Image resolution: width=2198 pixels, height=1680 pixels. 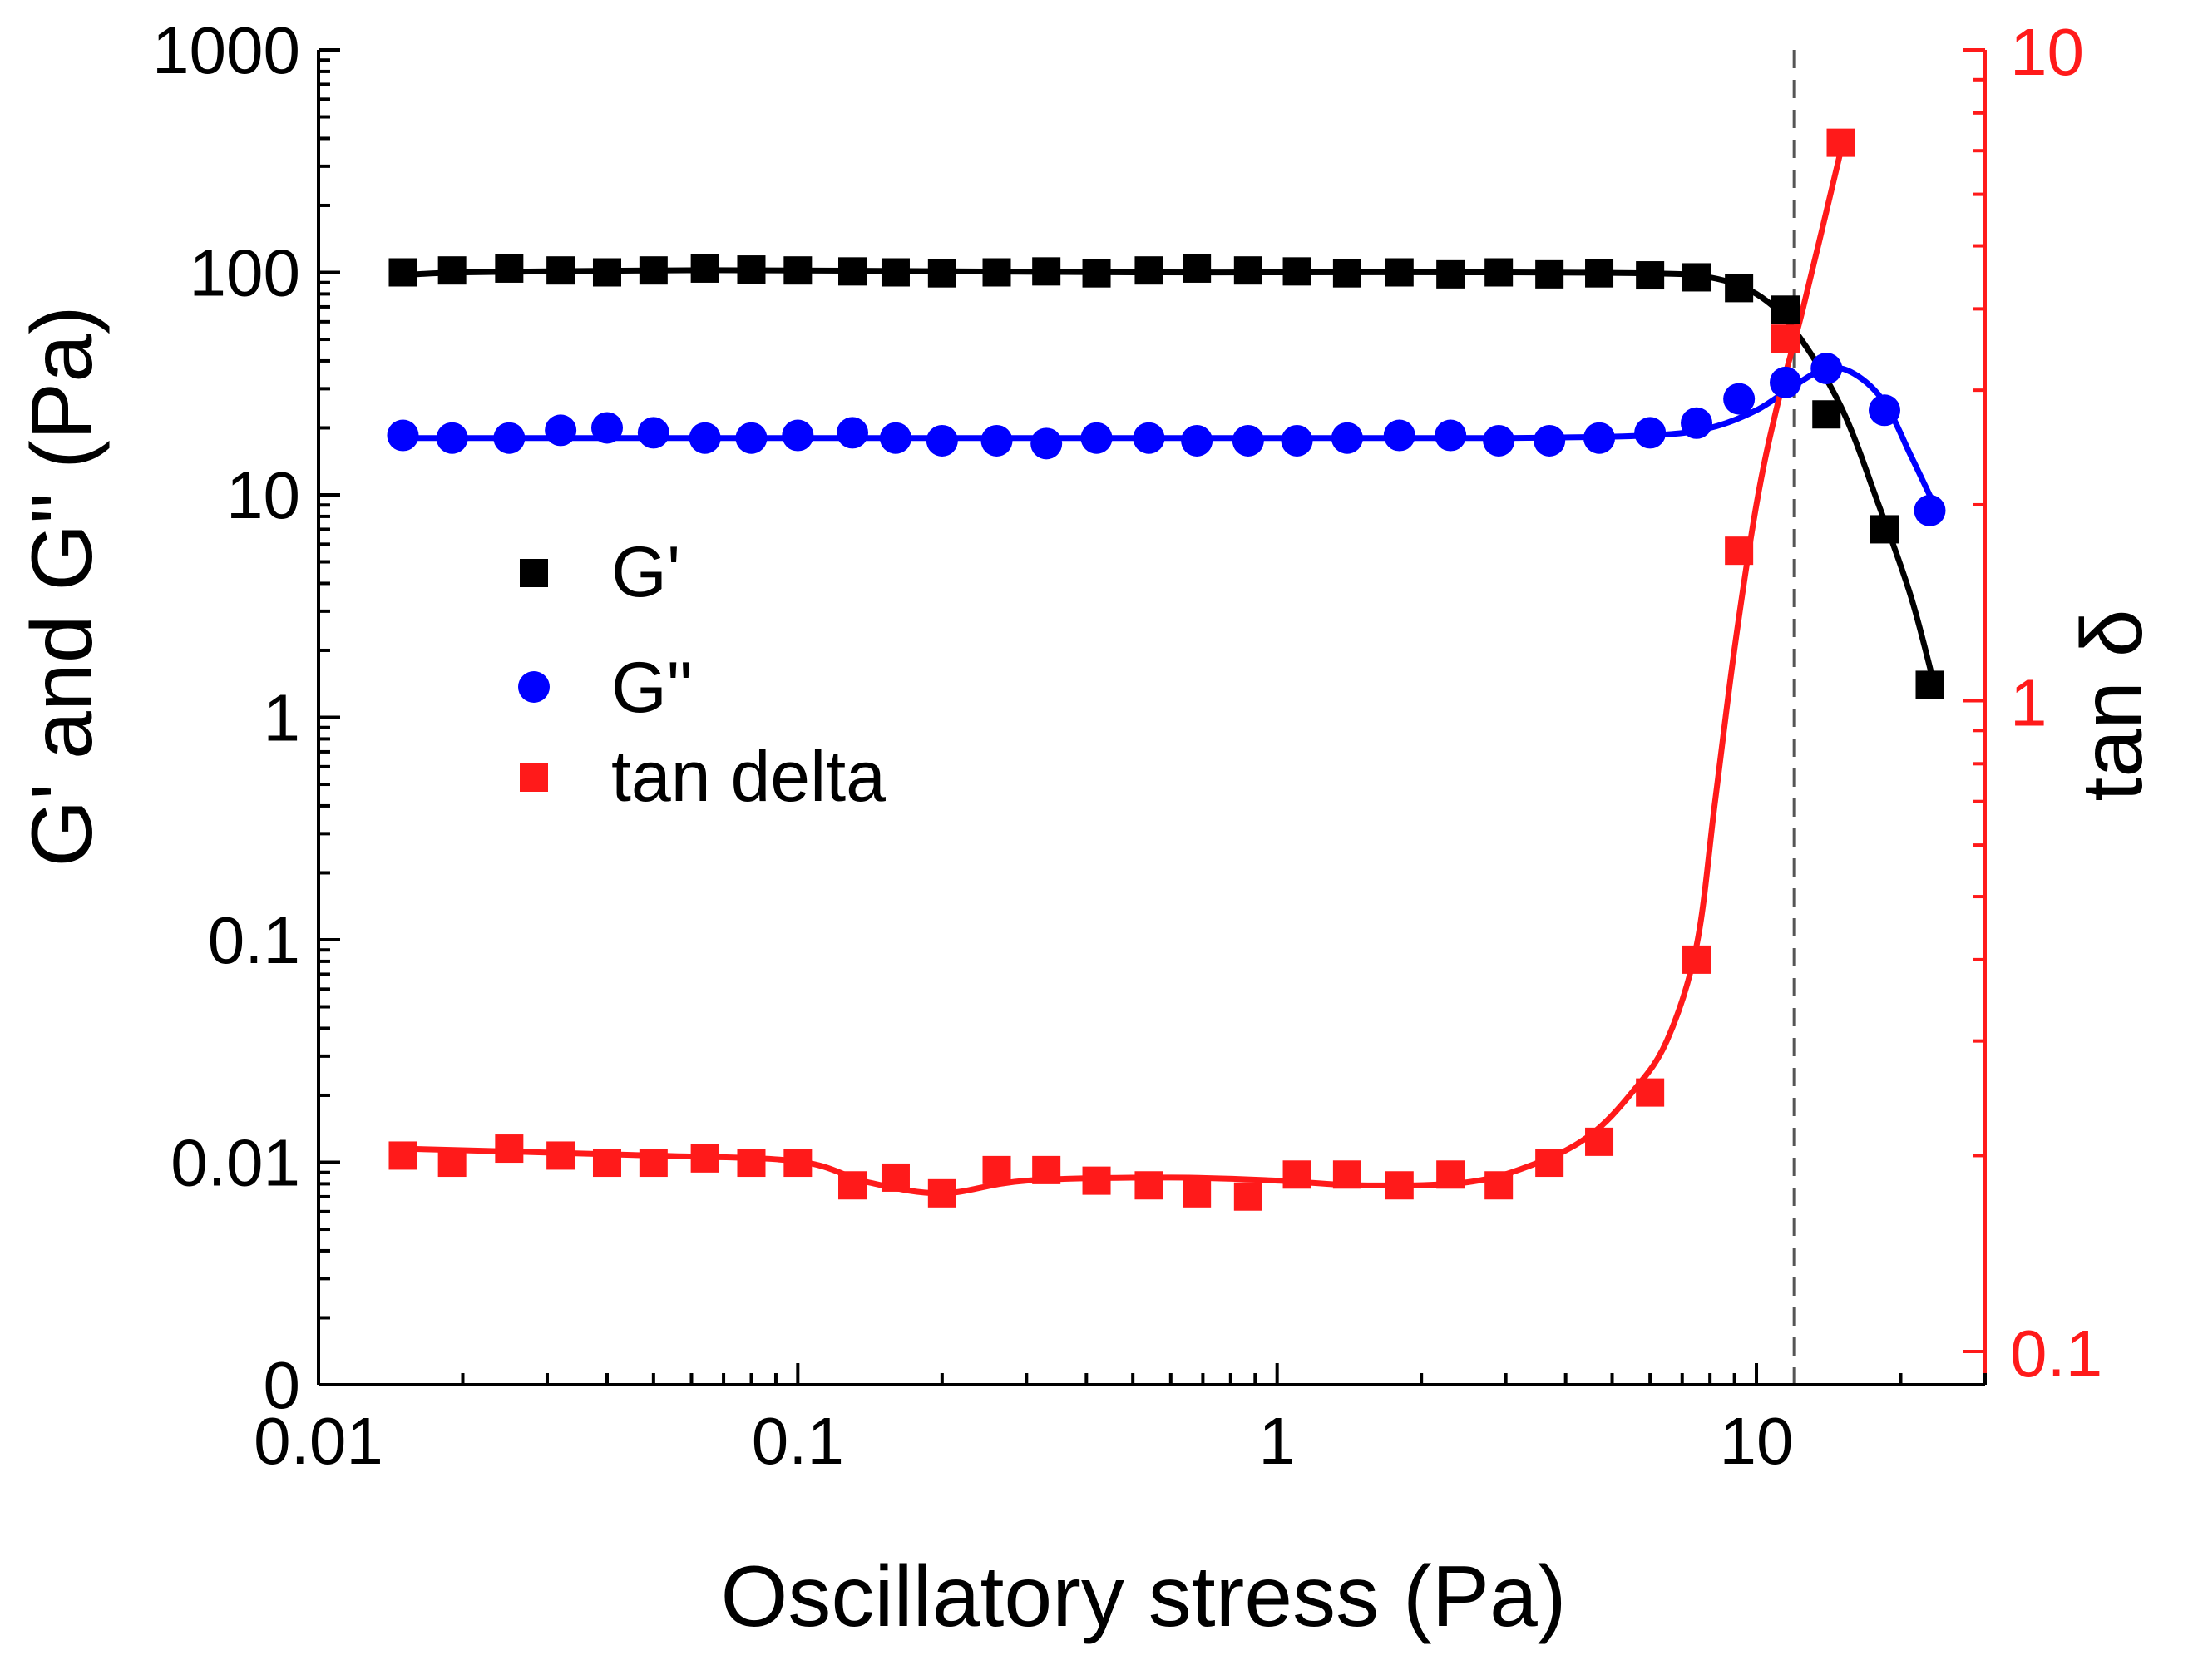 What do you see at coordinates (1277, 1441) in the screenshot?
I see `x-tick-label: 1` at bounding box center [1277, 1441].